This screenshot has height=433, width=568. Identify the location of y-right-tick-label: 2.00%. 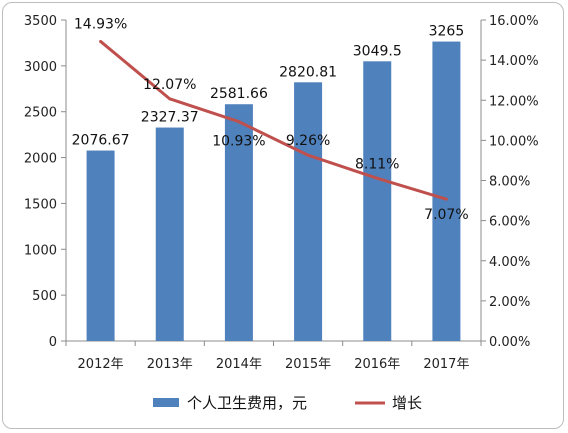
(509, 302).